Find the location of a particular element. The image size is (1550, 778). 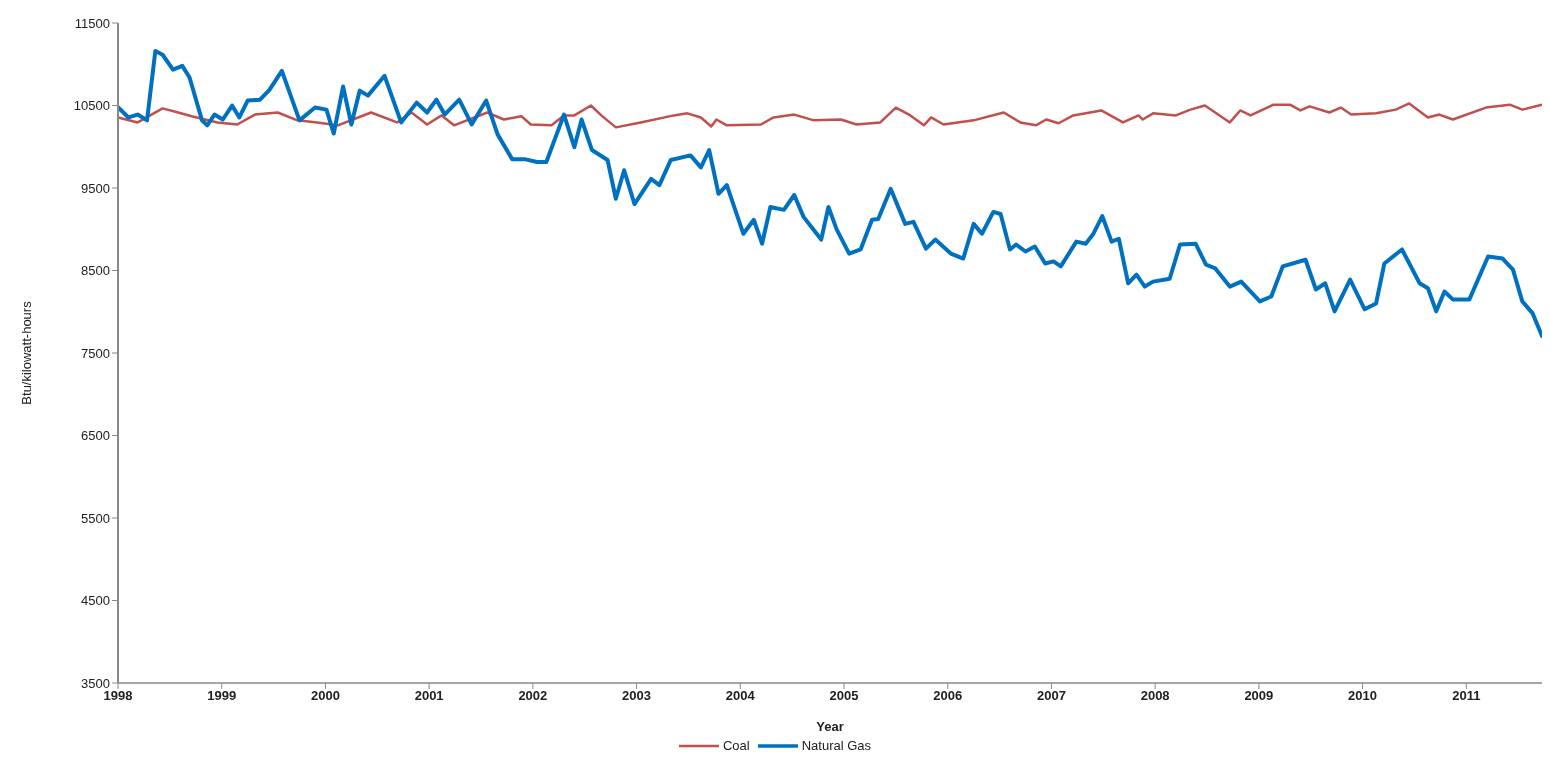

legend-label: Natural Gas is located at coordinates (836, 745).